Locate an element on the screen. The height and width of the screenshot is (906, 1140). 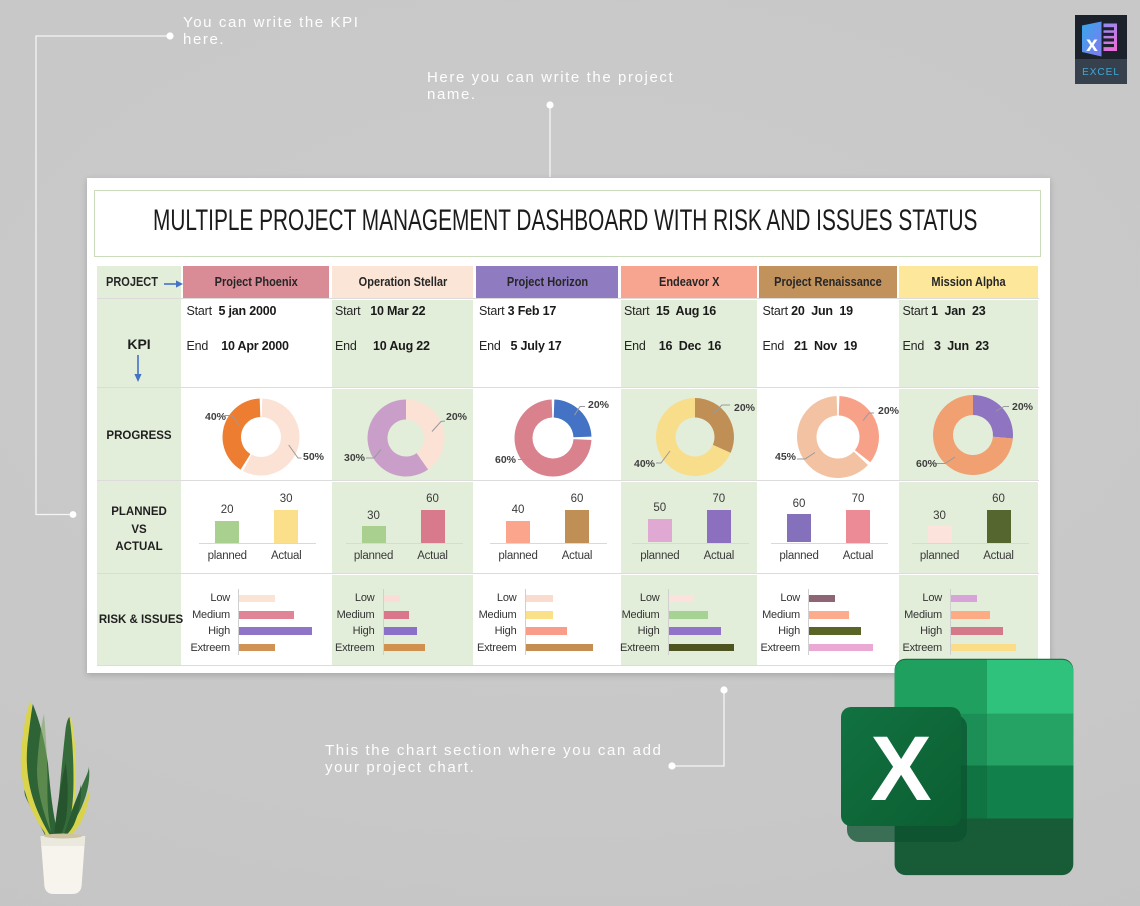
svg-text: x is located at coordinates (1092, 44).